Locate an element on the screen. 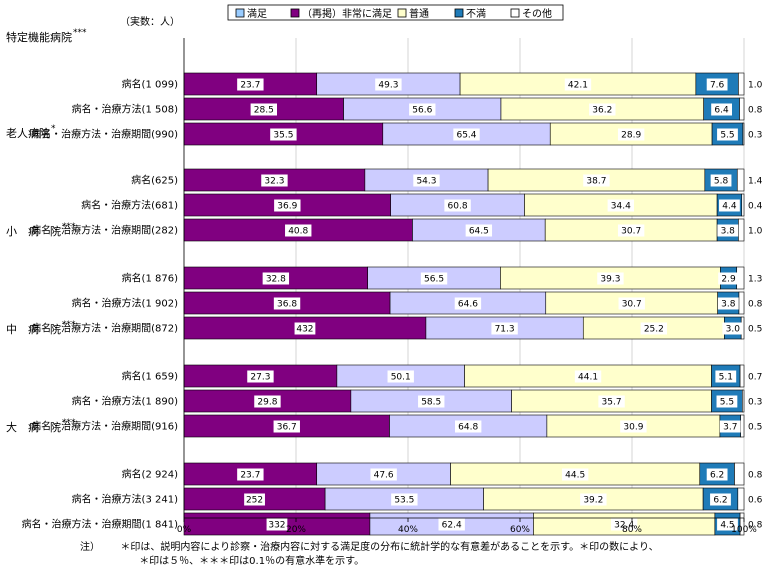 This screenshot has height=575, width=770. data-label: 64.6 is located at coordinates (468, 305).